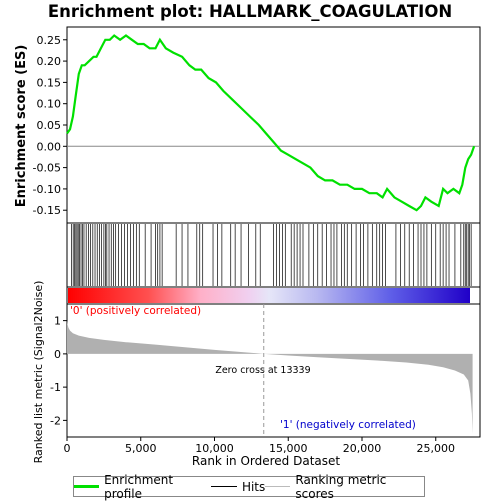 The width and height of the screenshot is (500, 501). I want to click on es-y-tick-label: -0.05, so click(47, 168).